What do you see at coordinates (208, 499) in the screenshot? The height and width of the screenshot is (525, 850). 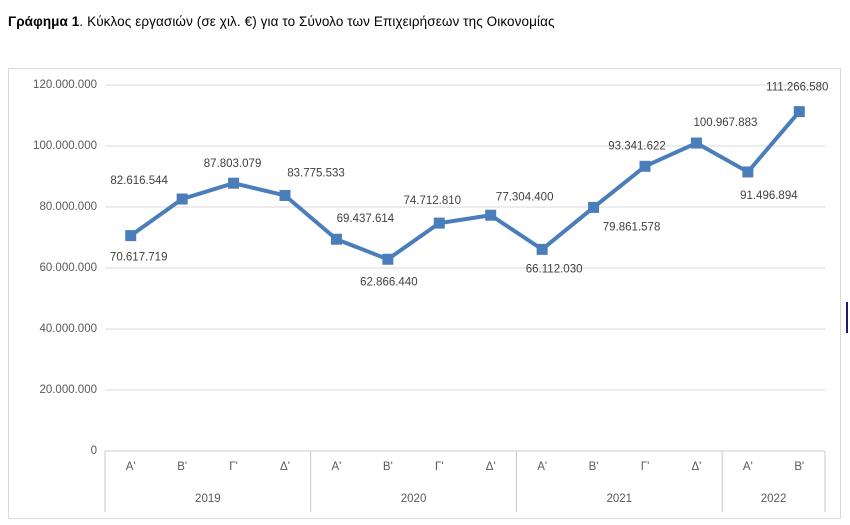 I see `year-tick-label: 2019` at bounding box center [208, 499].